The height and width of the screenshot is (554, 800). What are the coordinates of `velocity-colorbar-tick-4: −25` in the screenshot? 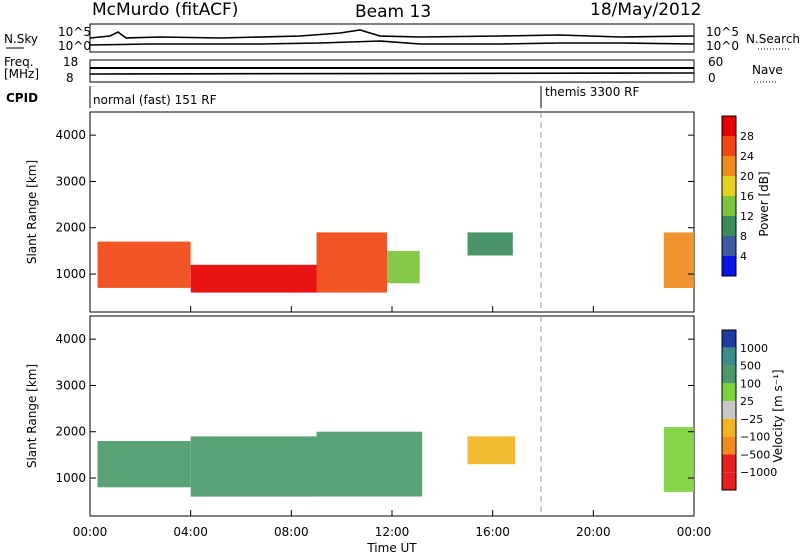 It's located at (751, 419).